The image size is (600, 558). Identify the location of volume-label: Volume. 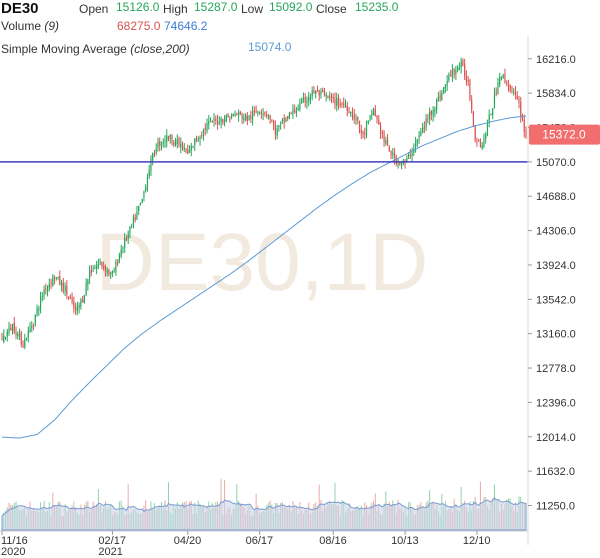
(21, 26).